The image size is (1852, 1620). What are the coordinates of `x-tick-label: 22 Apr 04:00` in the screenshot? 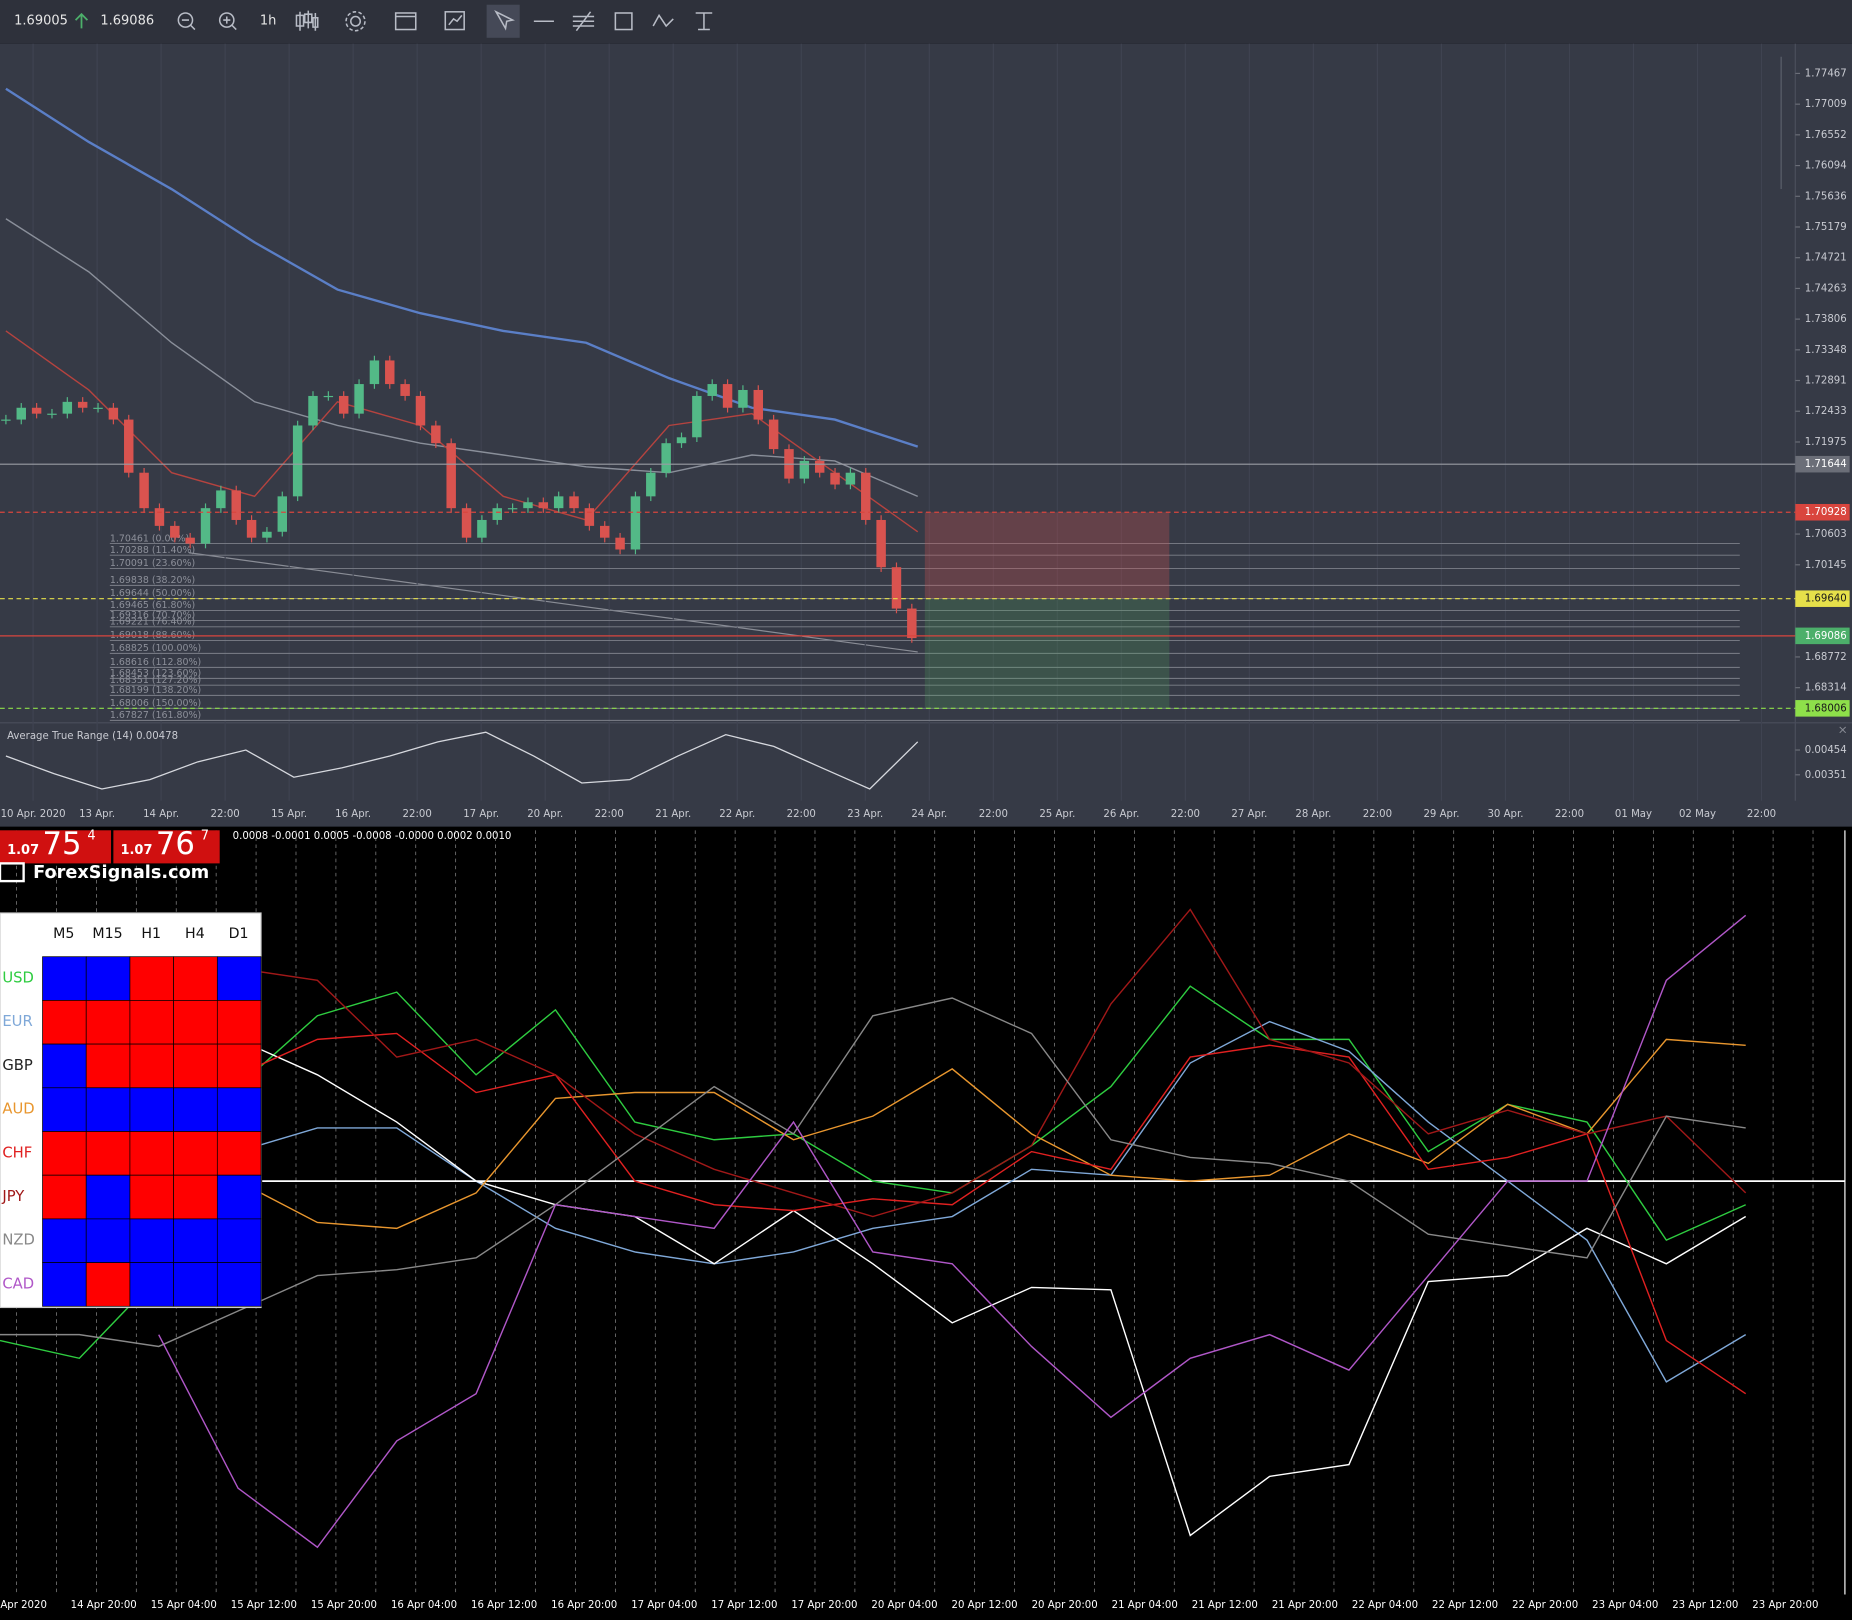 It's located at (1385, 1605).